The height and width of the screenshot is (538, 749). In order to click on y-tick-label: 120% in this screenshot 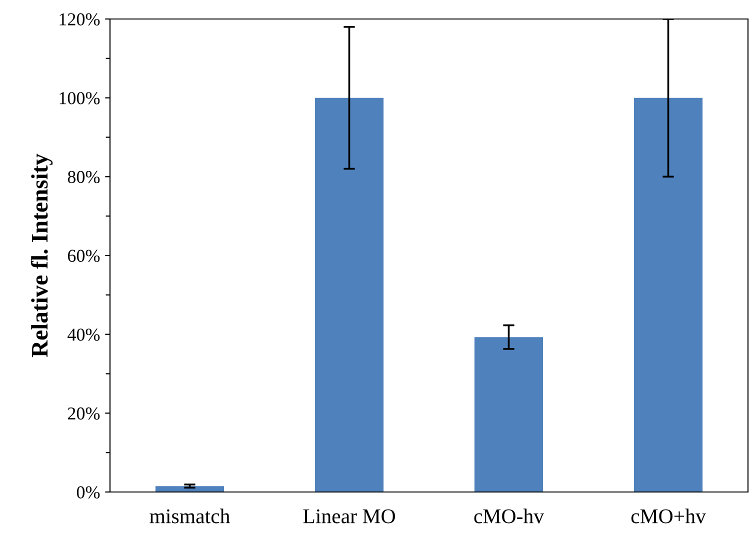, I will do `click(80, 19)`.